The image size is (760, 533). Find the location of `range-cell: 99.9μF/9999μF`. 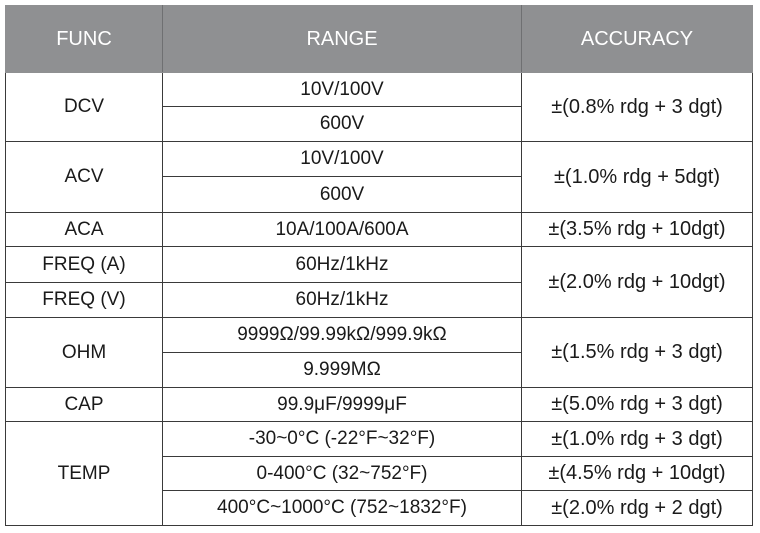

range-cell: 99.9μF/9999μF is located at coordinates (342, 404).